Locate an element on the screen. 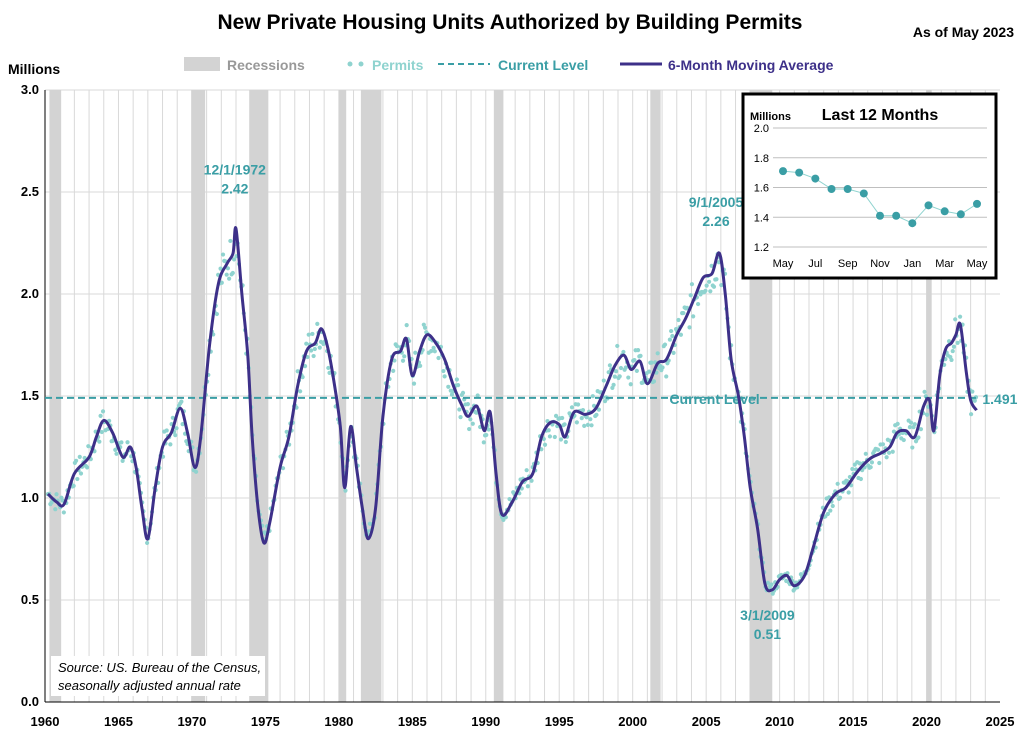  inset-y-tick: 2.0 is located at coordinates (761, 129).